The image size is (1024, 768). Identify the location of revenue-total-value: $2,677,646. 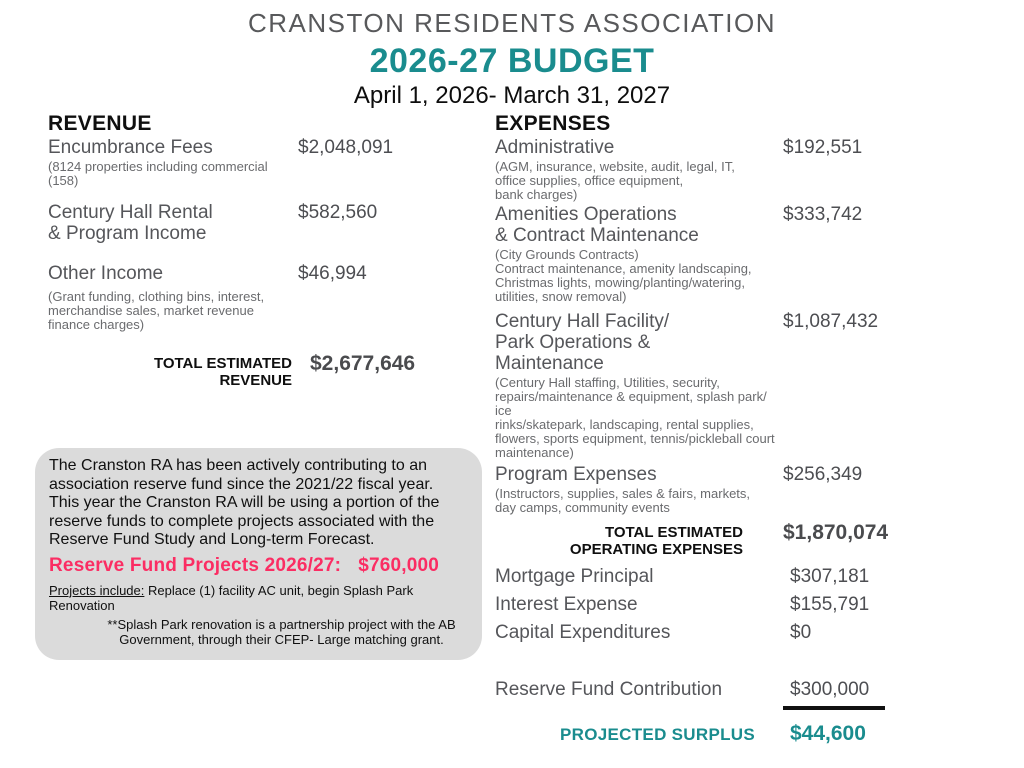
(363, 363).